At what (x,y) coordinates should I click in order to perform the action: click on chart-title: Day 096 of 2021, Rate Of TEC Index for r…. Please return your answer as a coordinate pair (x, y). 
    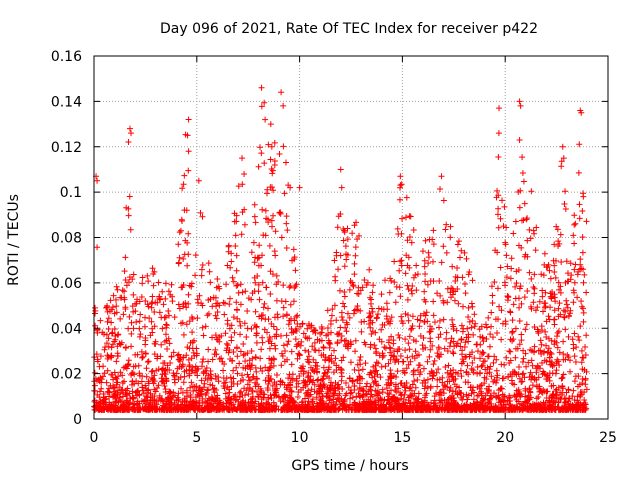
    Looking at the image, I should click on (349, 29).